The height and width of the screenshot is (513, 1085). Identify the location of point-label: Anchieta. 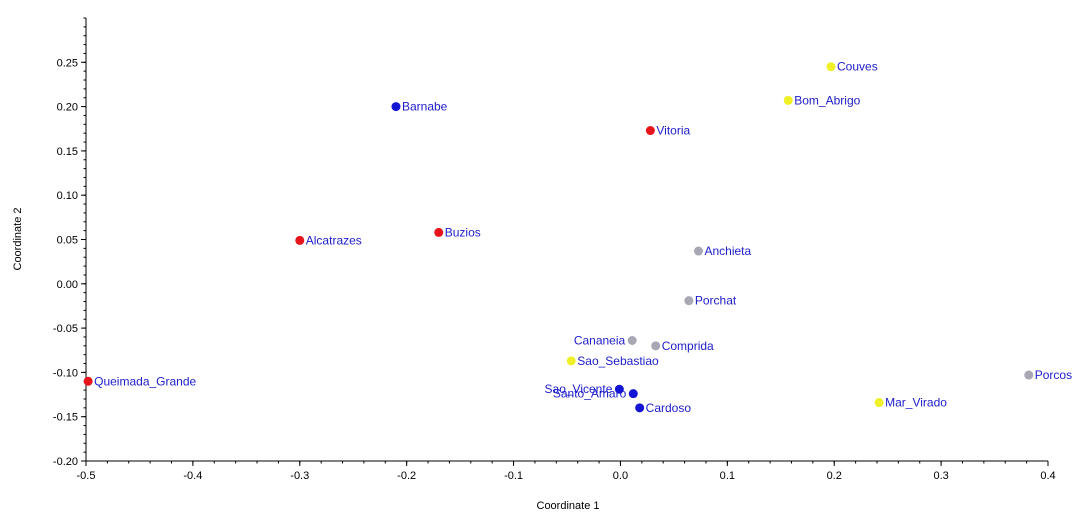
(727, 251).